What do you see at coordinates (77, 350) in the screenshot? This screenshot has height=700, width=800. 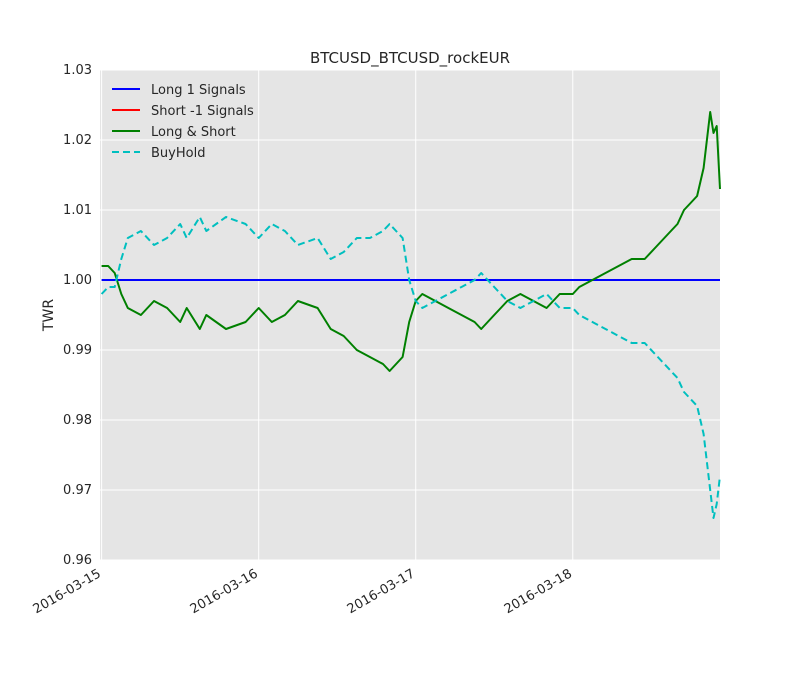 I see `y-tick-label: 0.99` at bounding box center [77, 350].